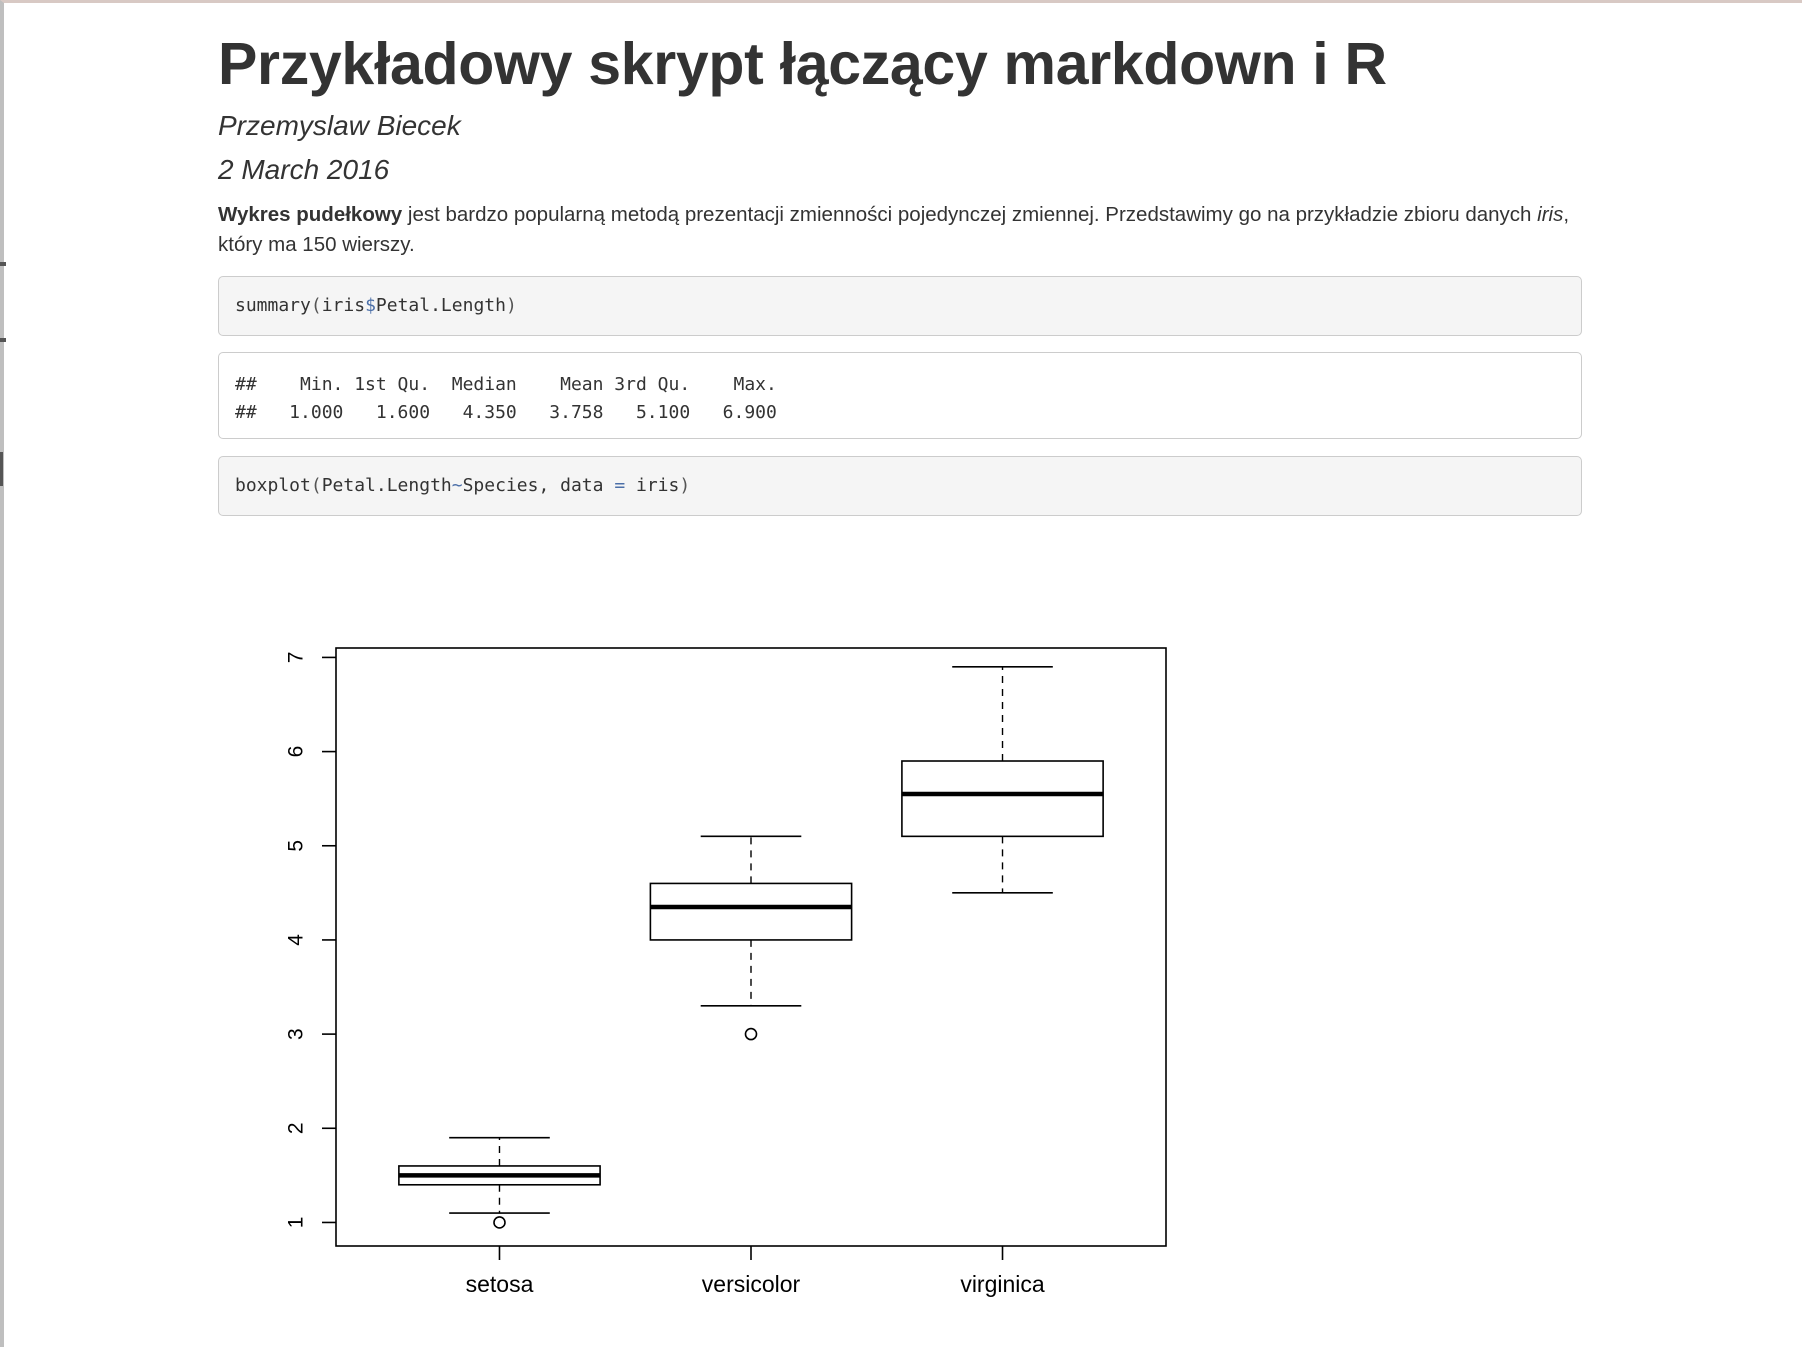 Image resolution: width=1802 pixels, height=1347 pixels. Describe the element at coordinates (273, 305) in the screenshot. I see `code-function: summary` at that location.